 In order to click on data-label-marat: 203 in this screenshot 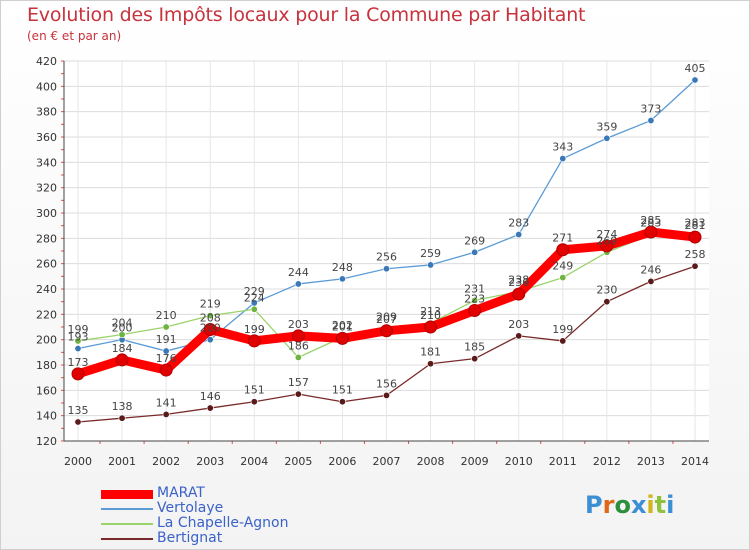, I will do `click(298, 324)`.